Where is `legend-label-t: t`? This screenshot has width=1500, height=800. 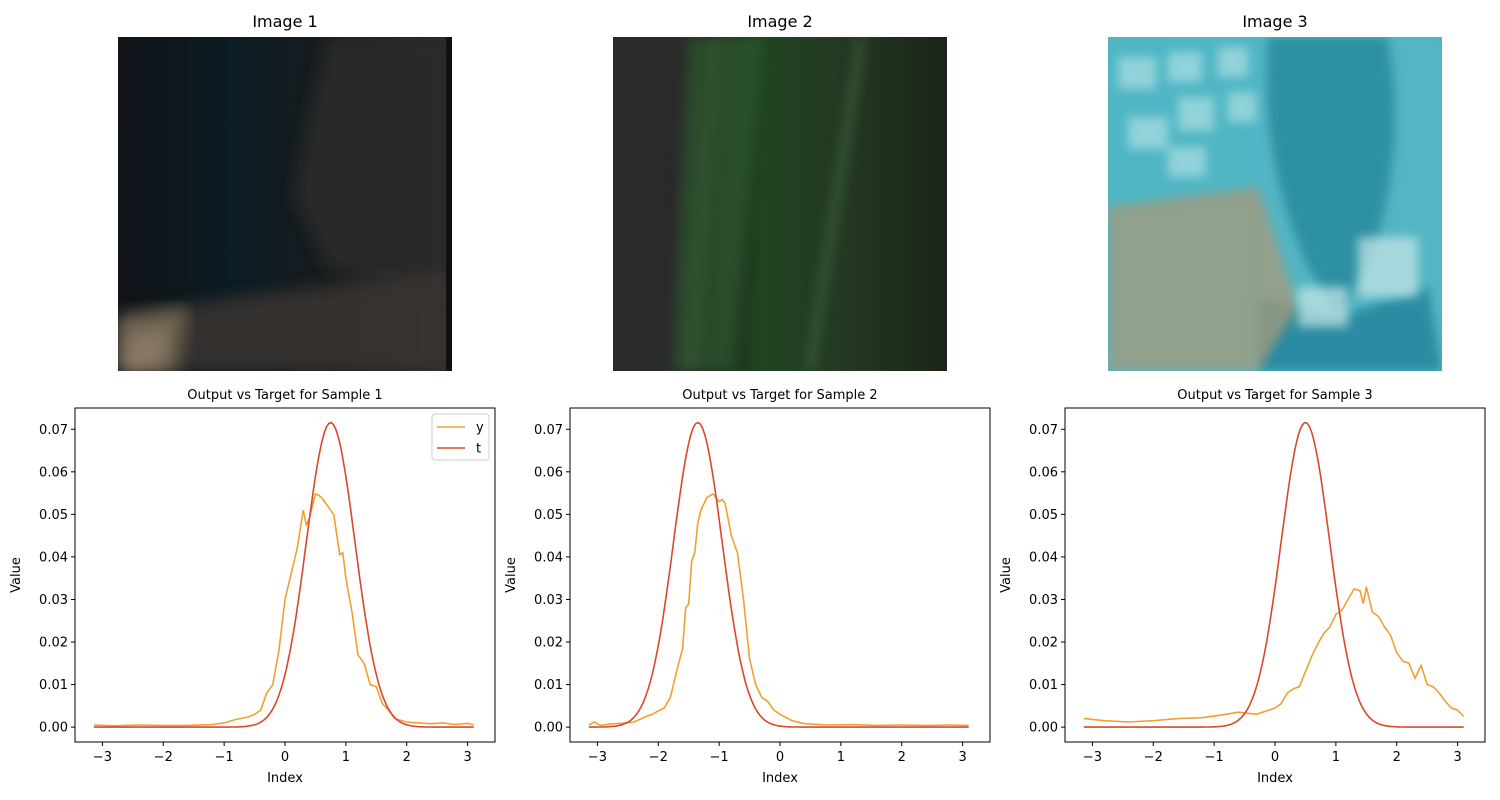
legend-label-t: t is located at coordinates (478, 449).